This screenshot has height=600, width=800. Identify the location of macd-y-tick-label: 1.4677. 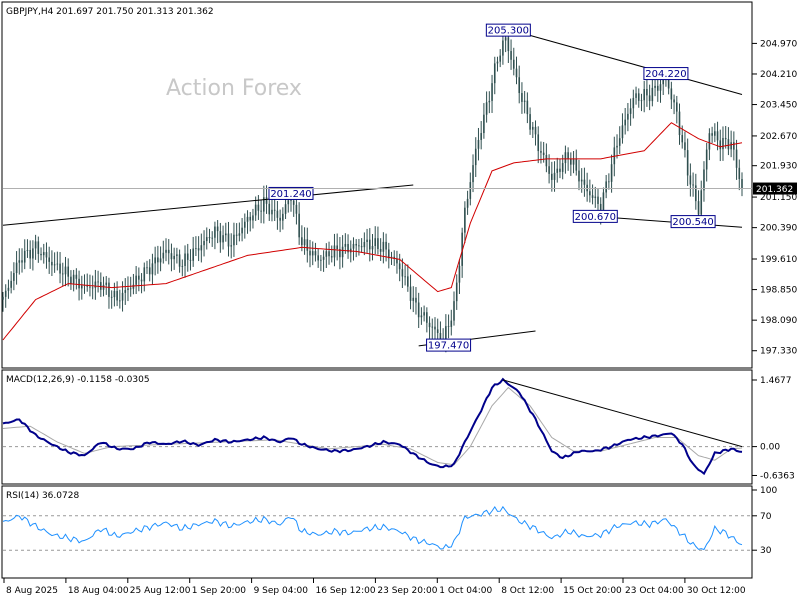
(776, 381).